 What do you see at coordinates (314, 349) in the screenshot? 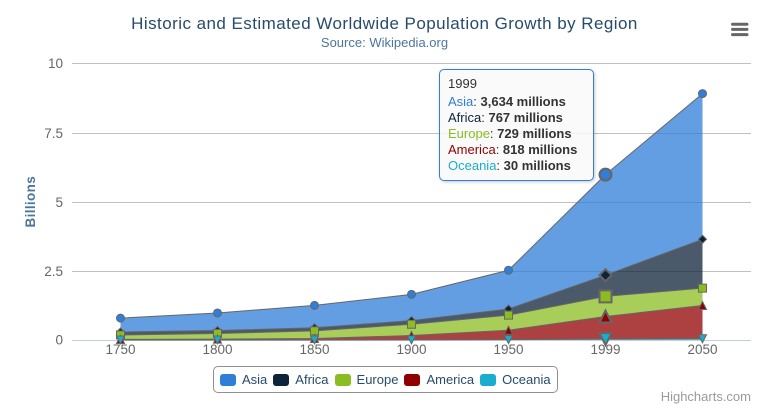
I see `svg-text: 1850` at bounding box center [314, 349].